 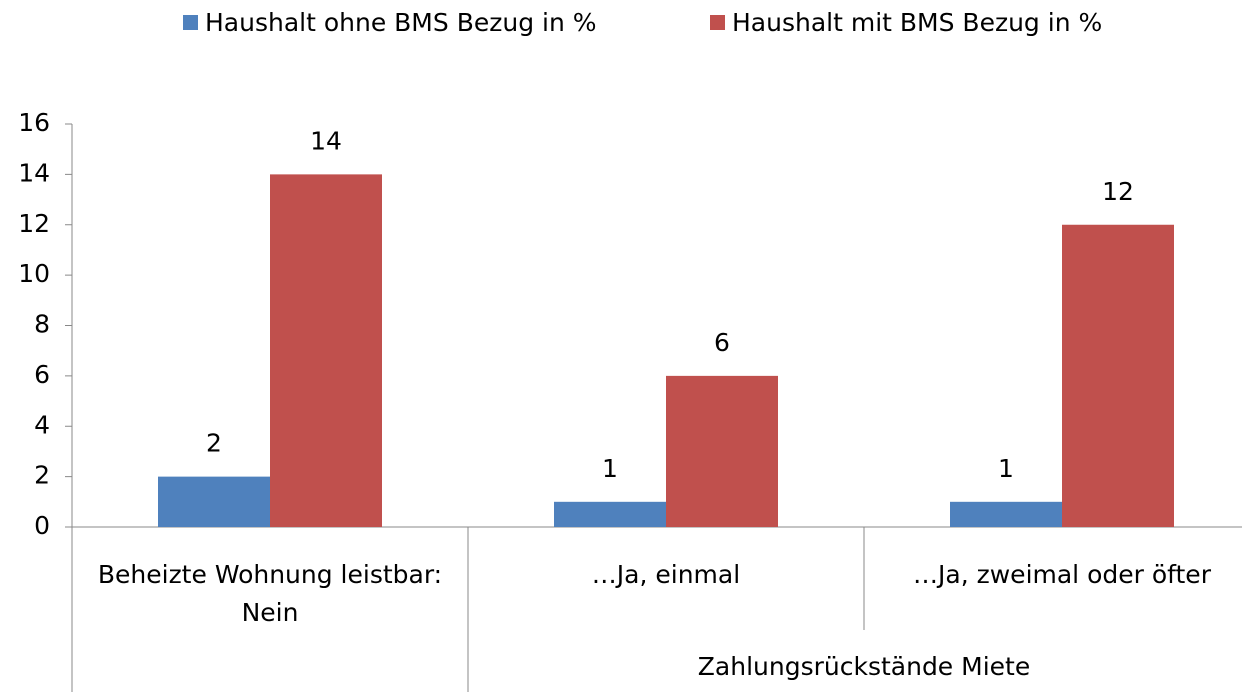 What do you see at coordinates (917, 22) in the screenshot?
I see `legend-label: Haushalt mit BMS Bezug in %` at bounding box center [917, 22].